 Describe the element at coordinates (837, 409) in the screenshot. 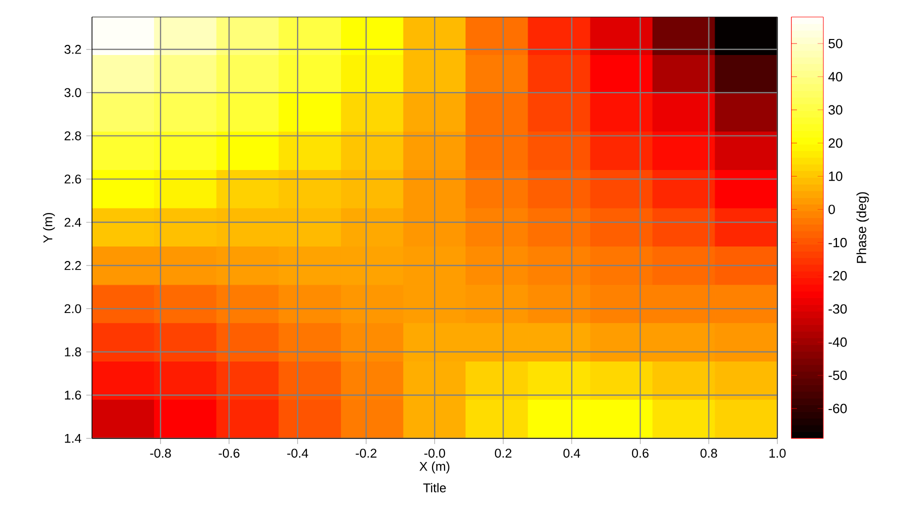

I see `color-bar-label: -60` at that location.